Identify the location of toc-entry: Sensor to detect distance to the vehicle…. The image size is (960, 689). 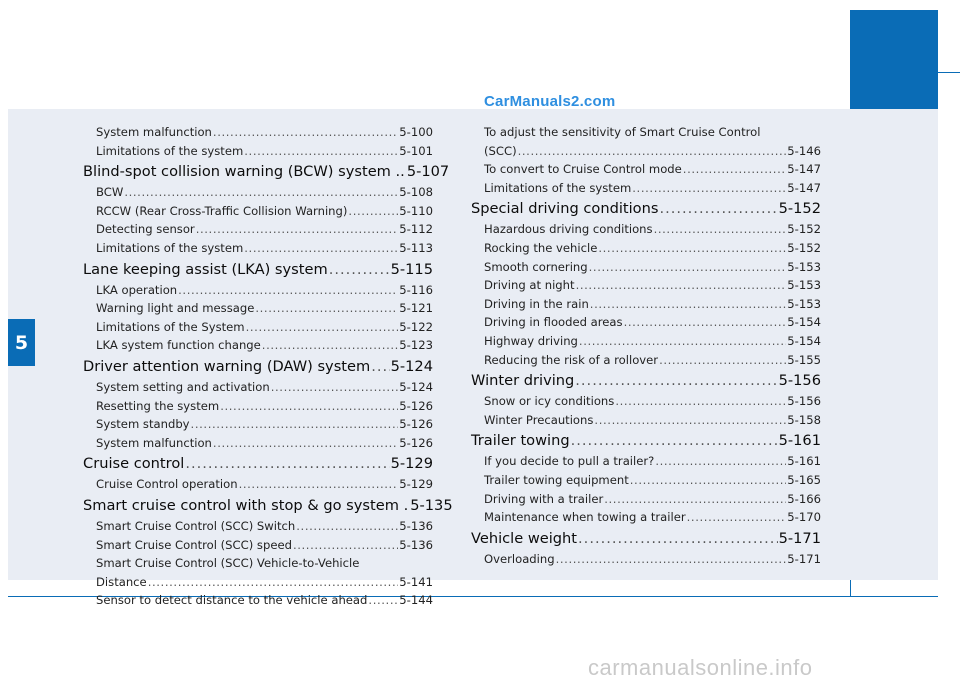
(258, 600).